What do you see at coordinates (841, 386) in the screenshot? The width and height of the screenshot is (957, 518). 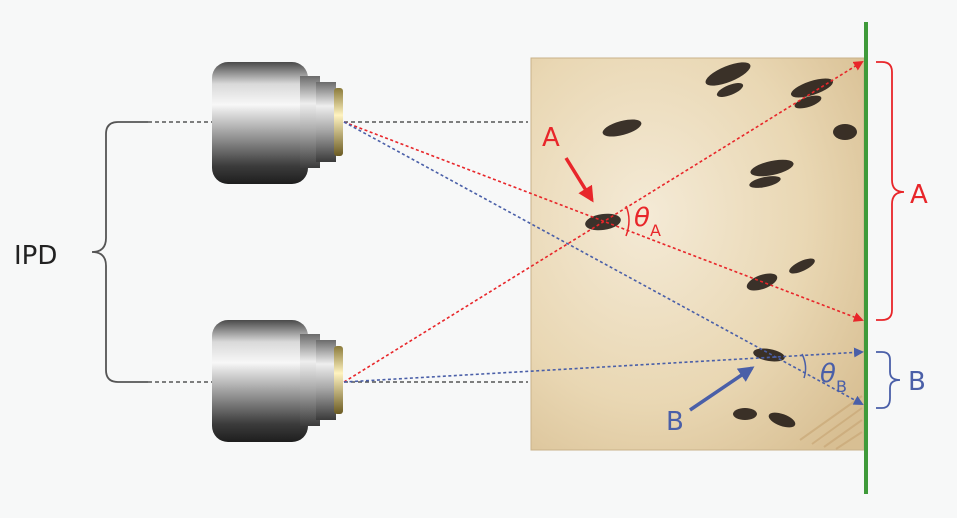 I see `theta-b-subscript: B` at bounding box center [841, 386].